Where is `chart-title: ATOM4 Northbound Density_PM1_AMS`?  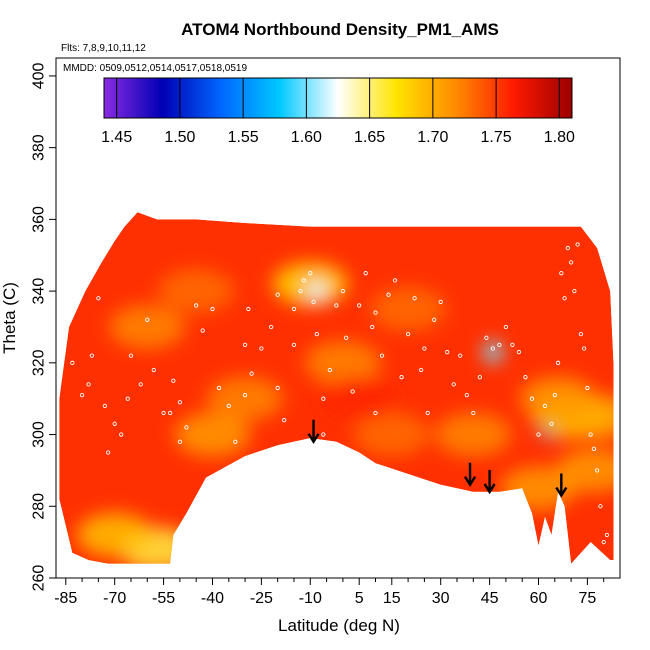 chart-title: ATOM4 Northbound Density_PM1_AMS is located at coordinates (340, 29).